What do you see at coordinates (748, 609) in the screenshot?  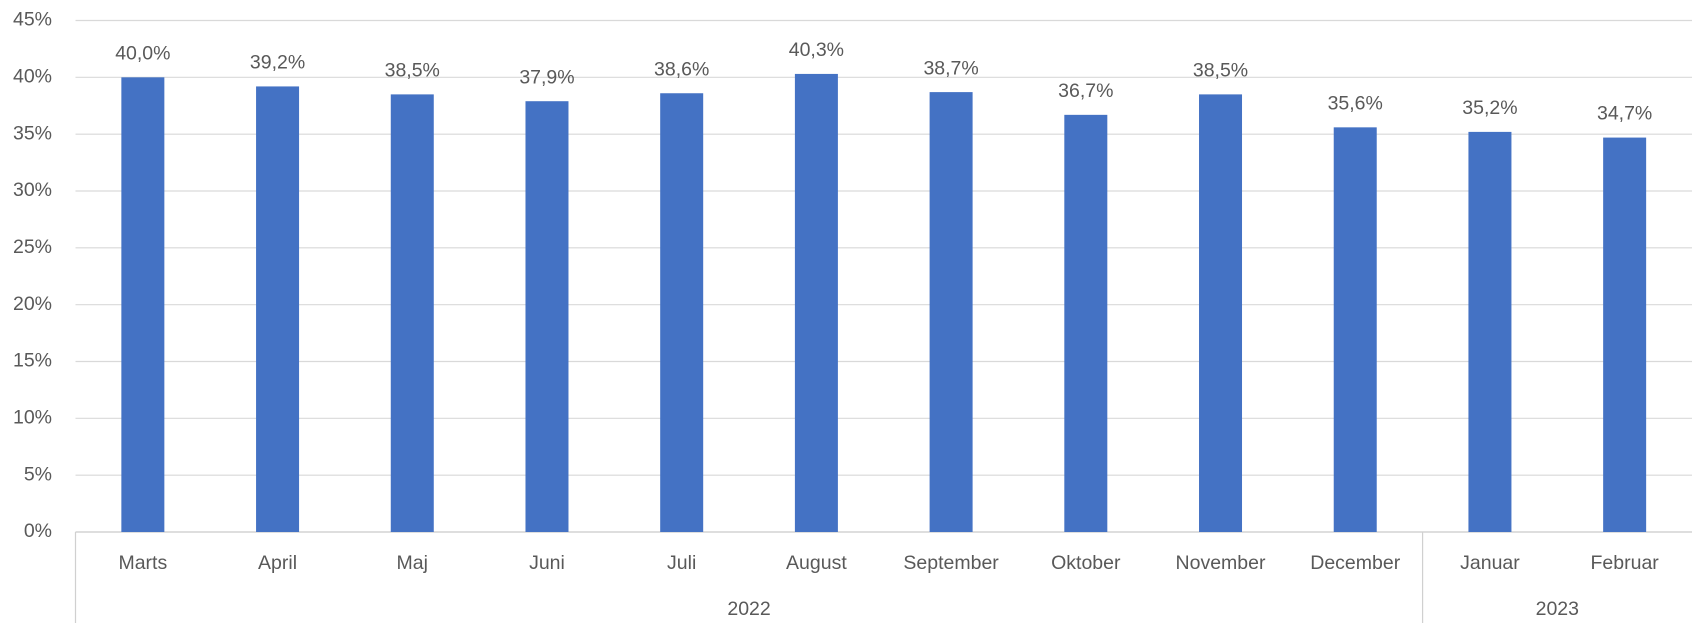 I see `group-label: 2022` at bounding box center [748, 609].